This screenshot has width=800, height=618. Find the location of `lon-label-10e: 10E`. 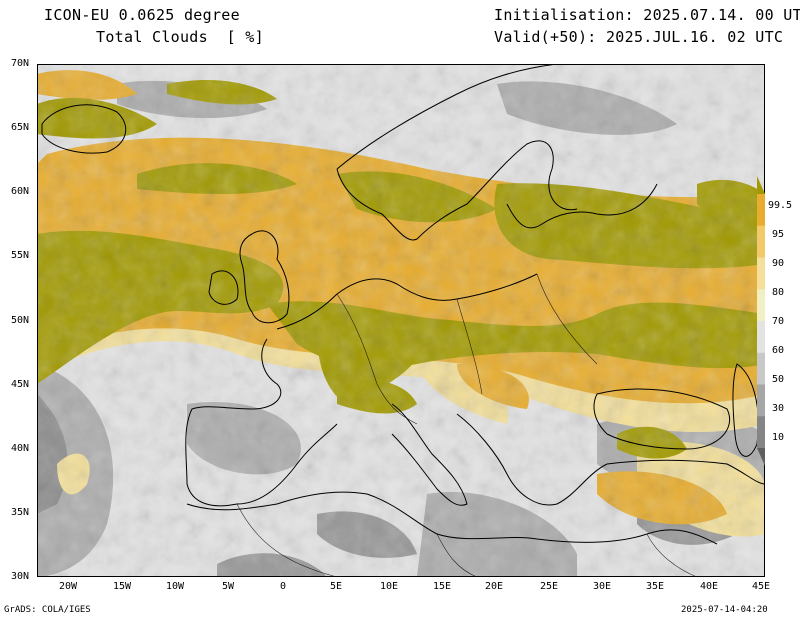

lon-label-10e: 10E is located at coordinates (389, 586).